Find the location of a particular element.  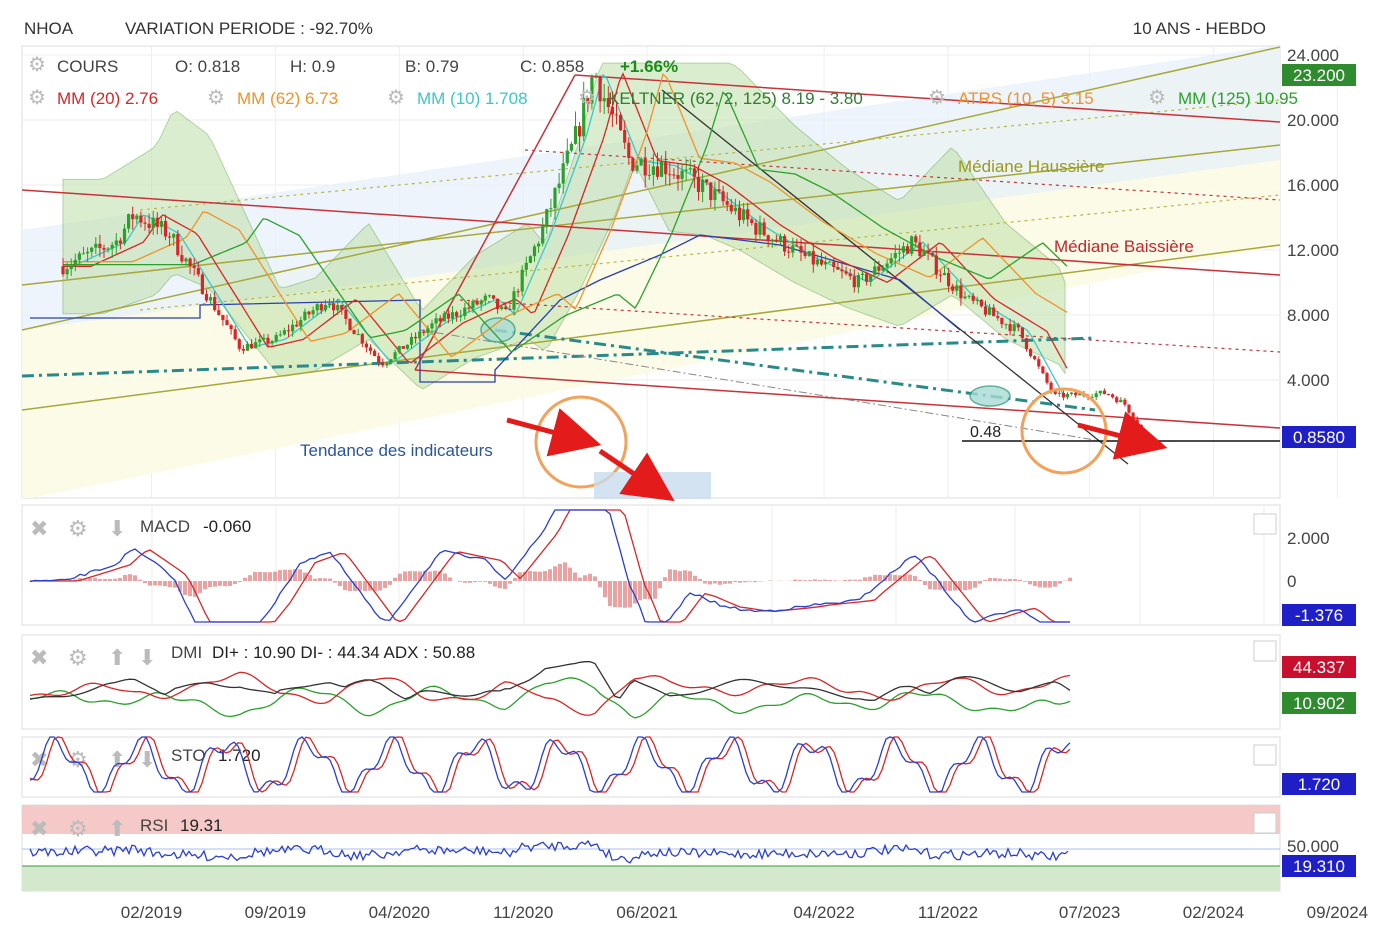

dmi-badge-green: 10.902 is located at coordinates (1319, 703).